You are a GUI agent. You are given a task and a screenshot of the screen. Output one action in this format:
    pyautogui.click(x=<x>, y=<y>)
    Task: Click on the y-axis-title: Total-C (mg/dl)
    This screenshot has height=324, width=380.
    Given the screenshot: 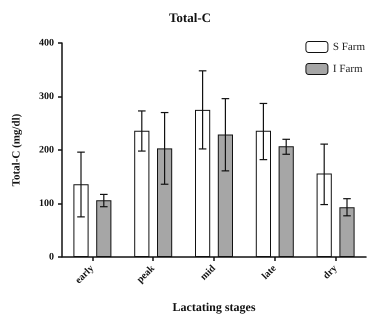 What is the action you would take?
    pyautogui.click(x=16, y=149)
    